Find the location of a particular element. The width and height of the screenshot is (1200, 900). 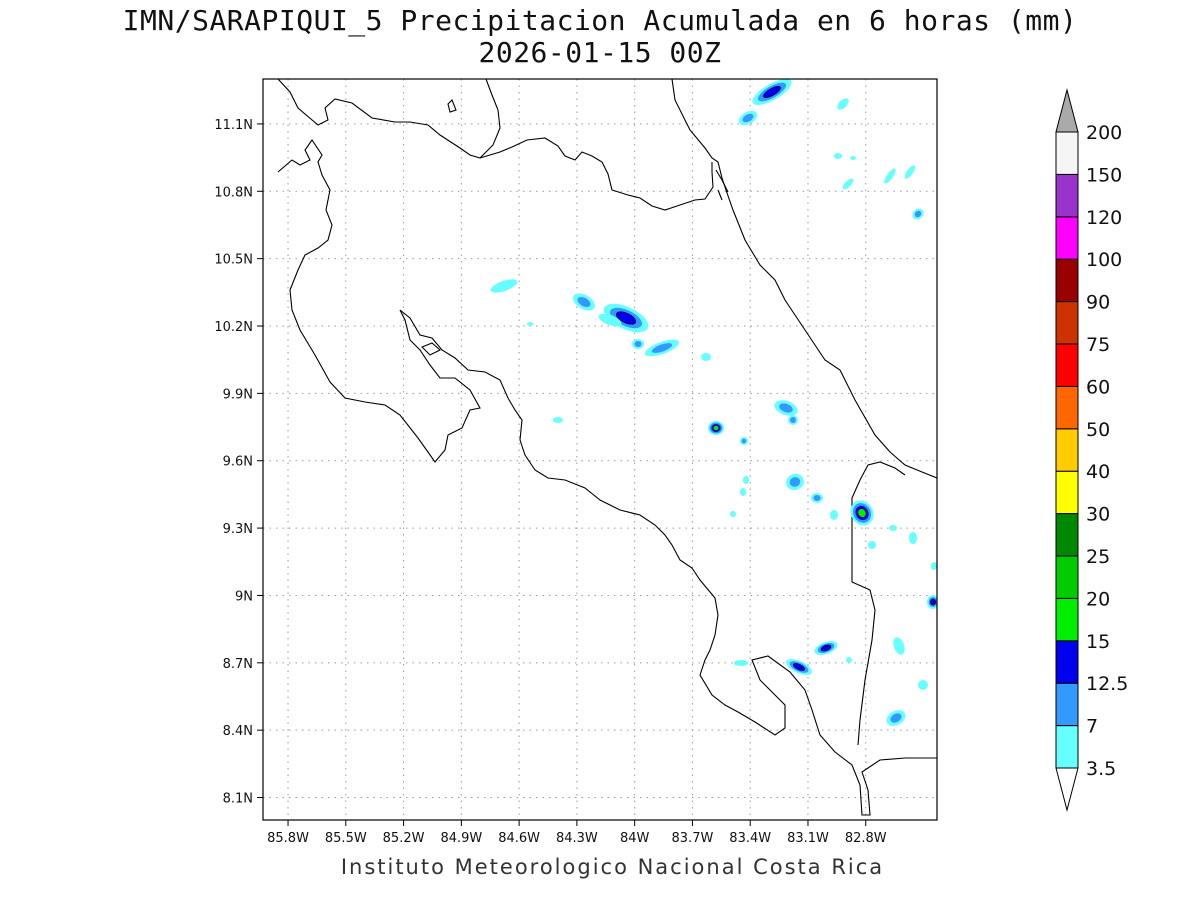

y-tick-label: 9.6N is located at coordinates (238, 462).